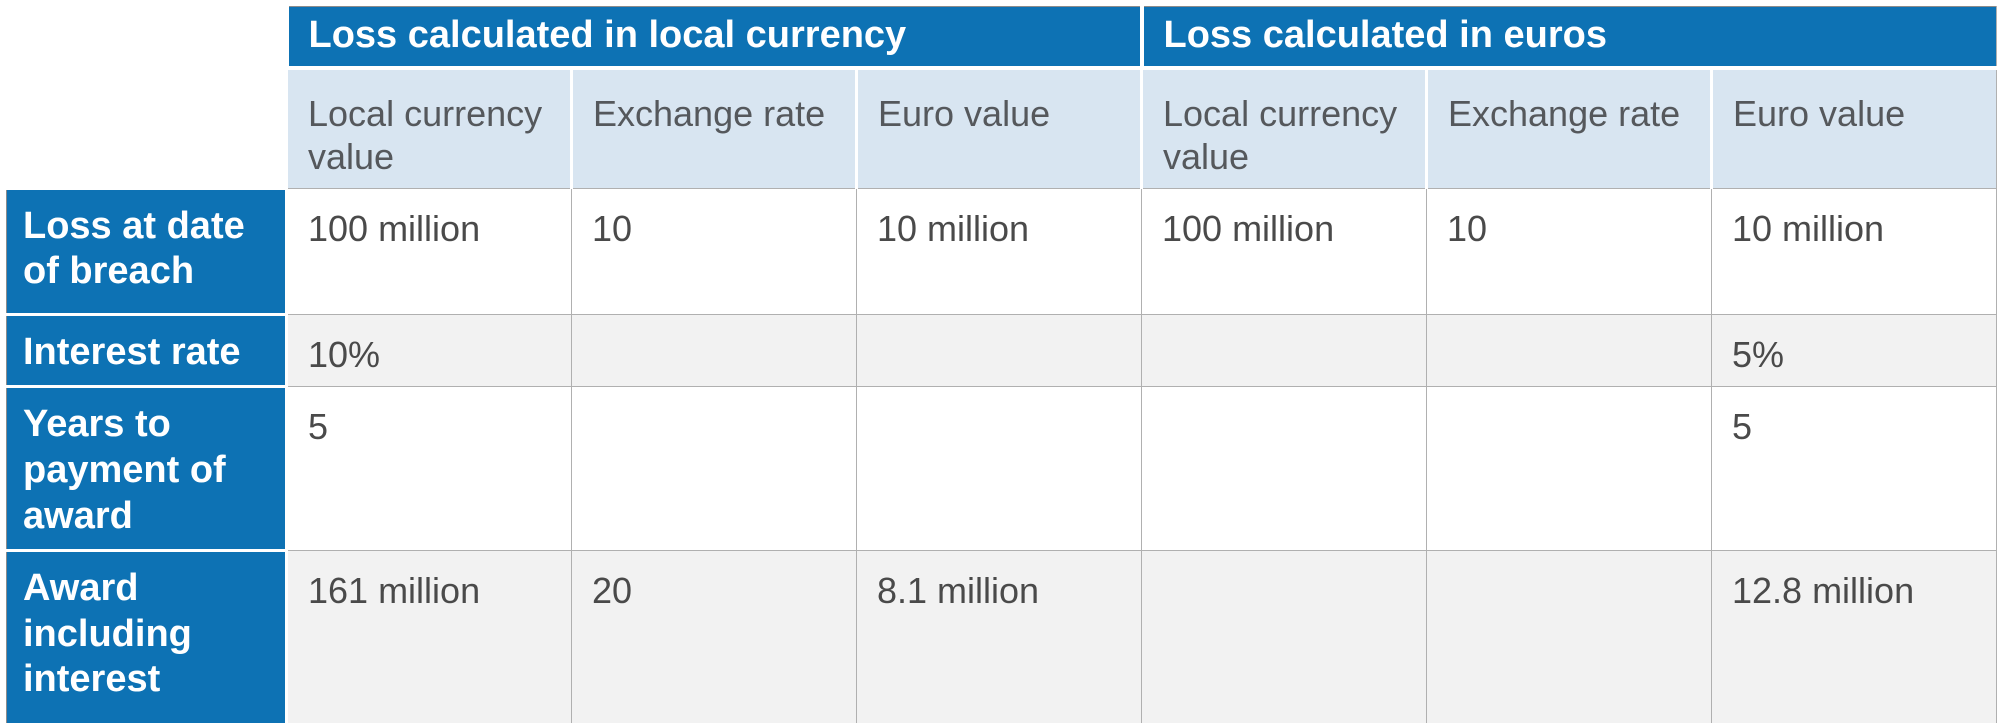 The height and width of the screenshot is (723, 2000). I want to click on row-header: Interest rate, so click(147, 350).